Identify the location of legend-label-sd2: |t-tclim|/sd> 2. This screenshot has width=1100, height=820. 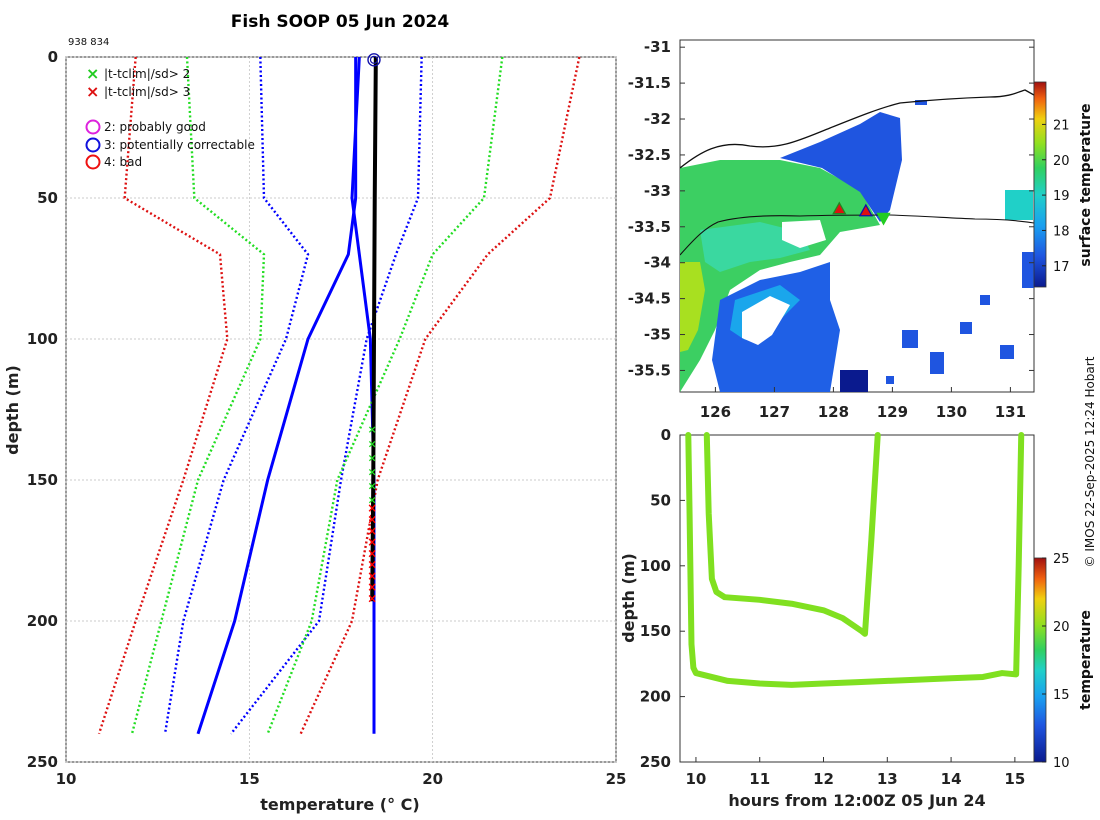
(147, 74).